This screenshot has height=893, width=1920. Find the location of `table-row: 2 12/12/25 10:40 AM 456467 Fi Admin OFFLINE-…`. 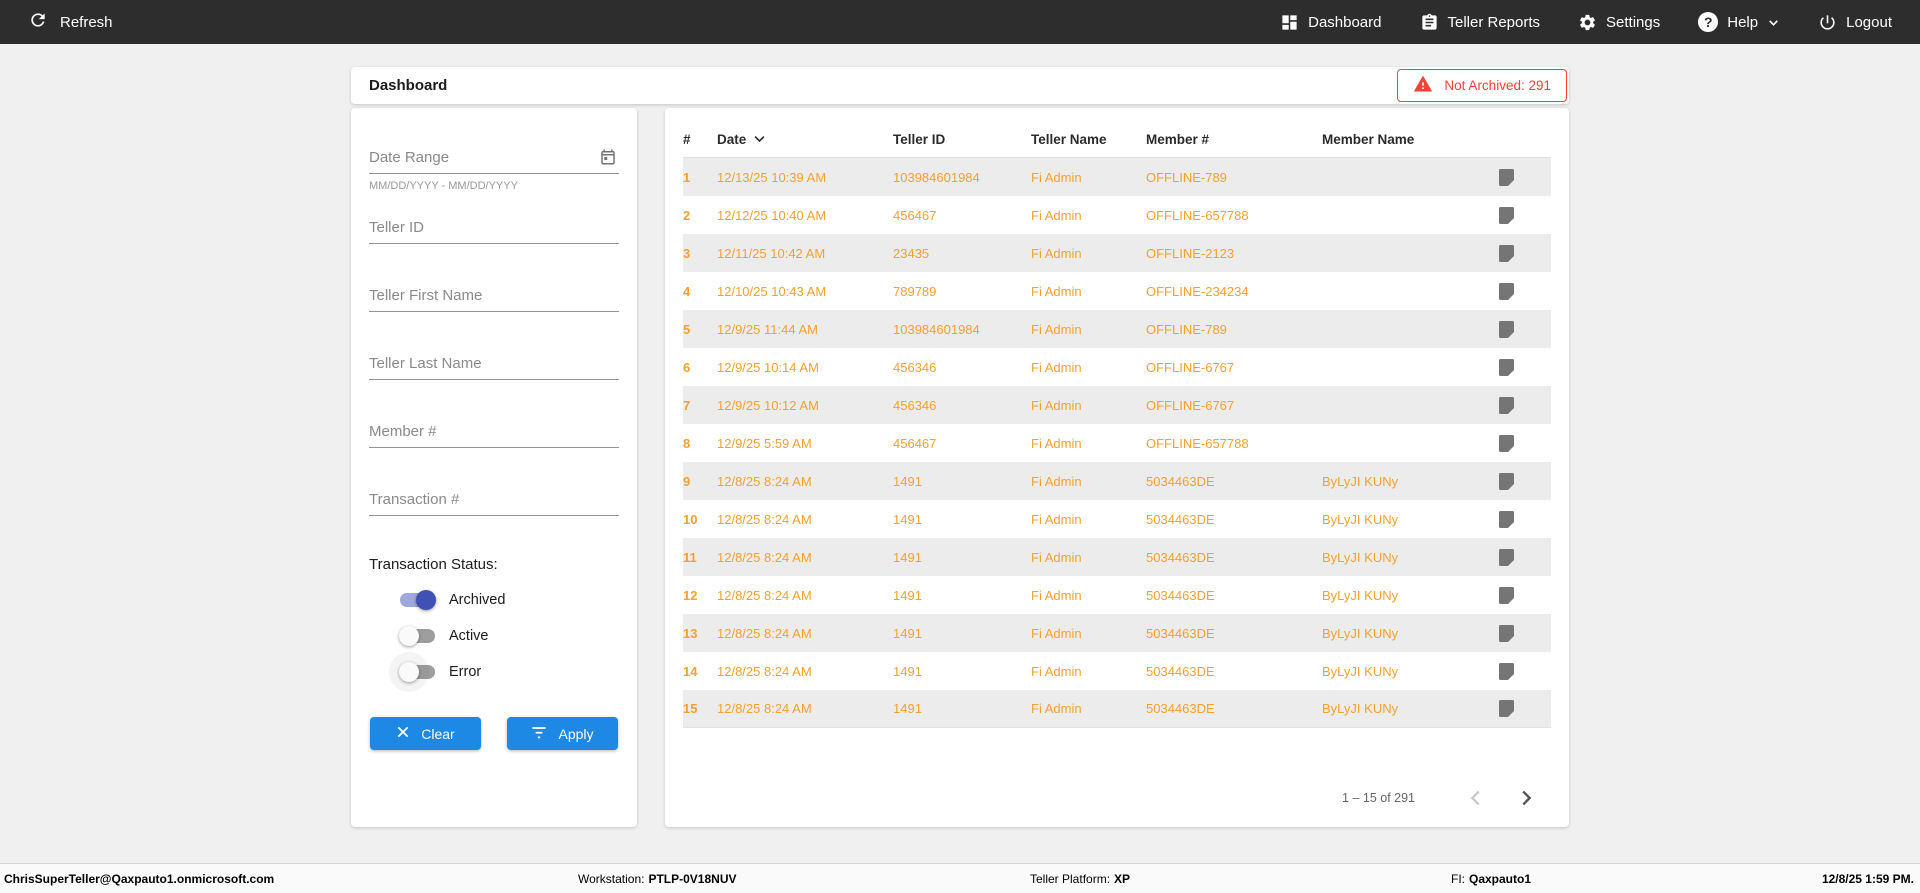

table-row: 2 12/12/25 10:40 AM 456467 Fi Admin OFFLINE-… is located at coordinates (1117, 215).